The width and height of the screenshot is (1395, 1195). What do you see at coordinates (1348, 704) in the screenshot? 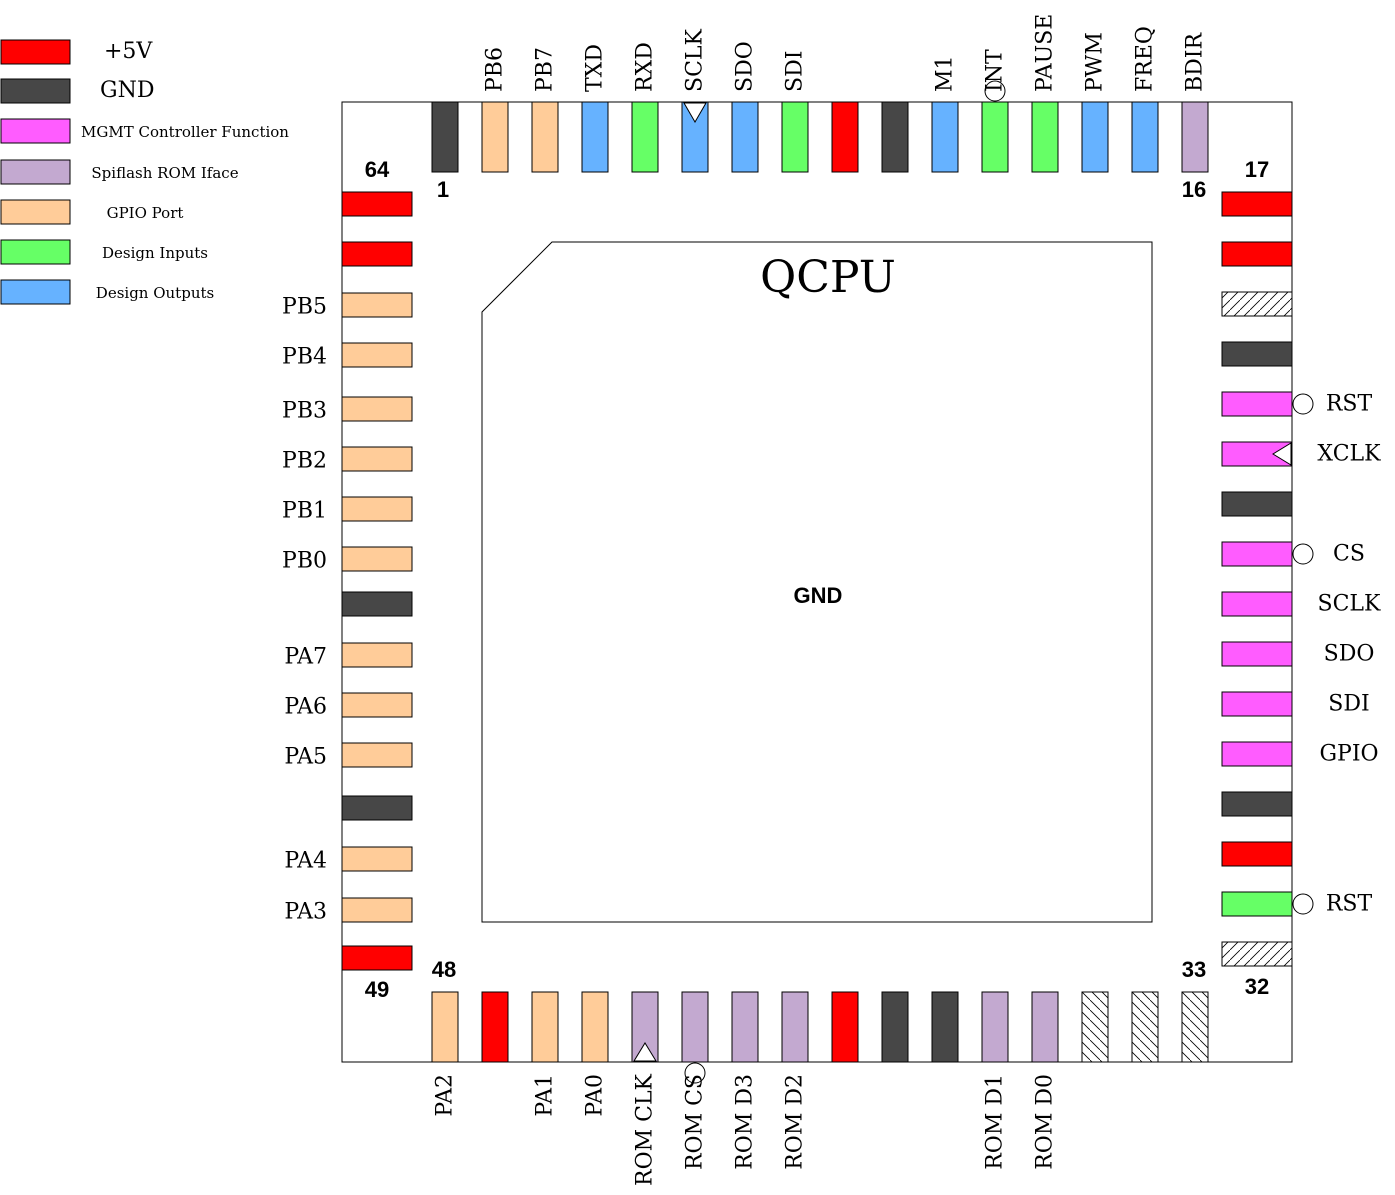
I see `right-pin-27-label: SDI` at bounding box center [1348, 704].